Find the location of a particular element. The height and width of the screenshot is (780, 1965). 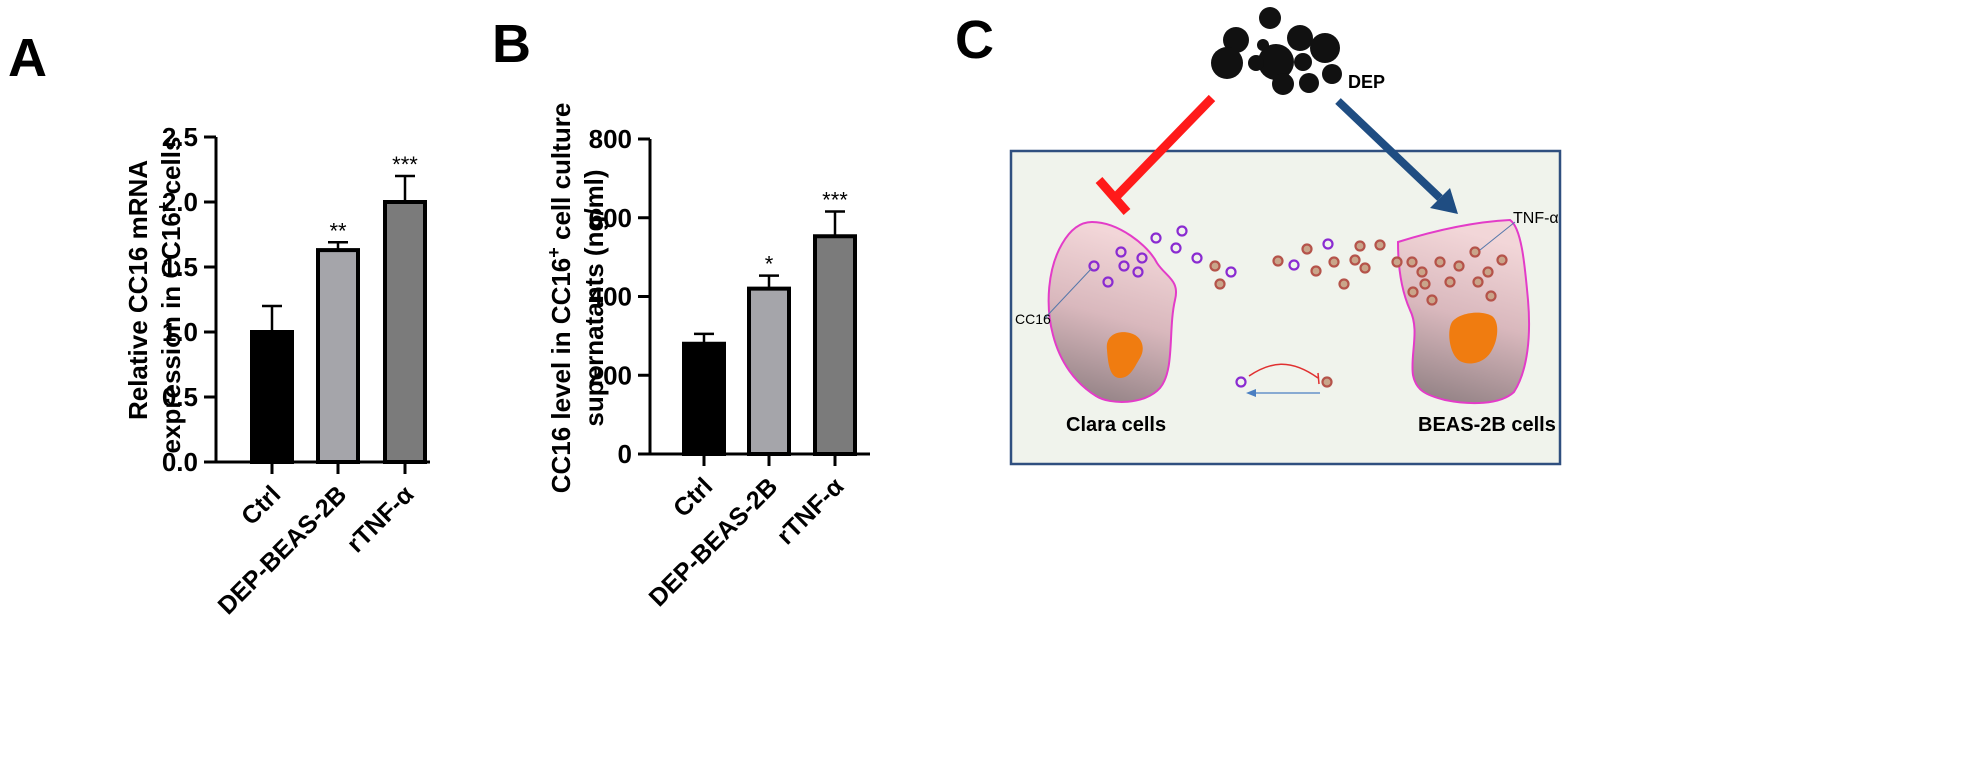

chart-a-ytick-label: 0.5 is located at coordinates (180, 397).